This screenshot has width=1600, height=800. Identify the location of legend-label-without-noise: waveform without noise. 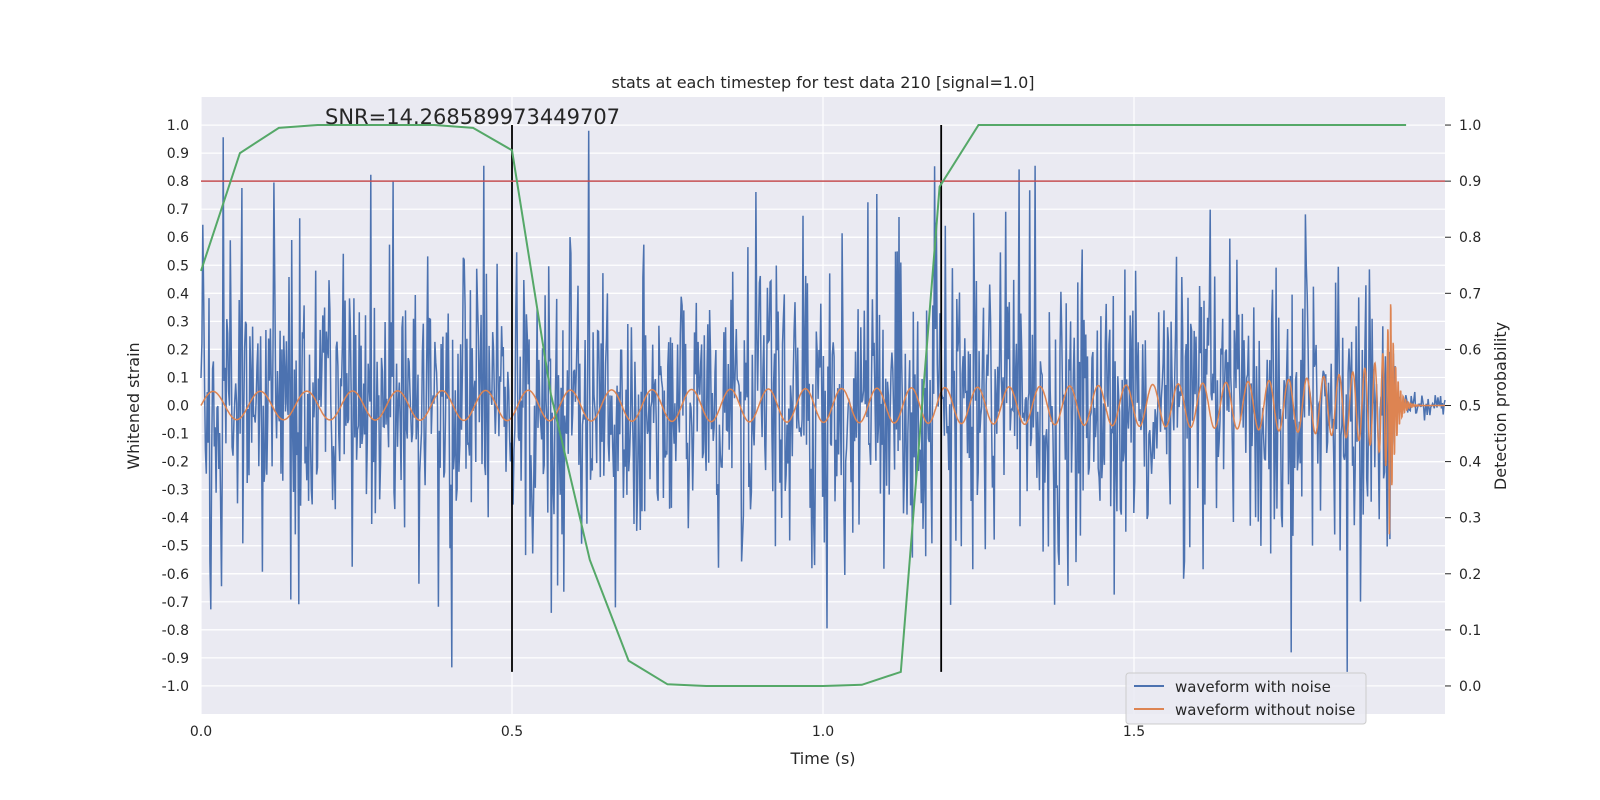
(1265, 710).